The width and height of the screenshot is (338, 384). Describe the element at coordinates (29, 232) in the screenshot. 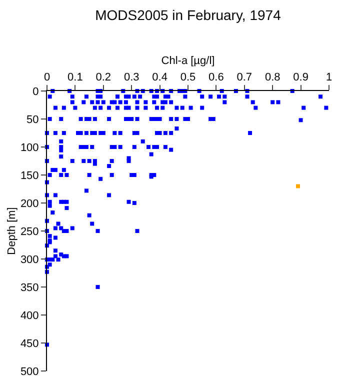

I see `y-tick-label: 250` at that location.